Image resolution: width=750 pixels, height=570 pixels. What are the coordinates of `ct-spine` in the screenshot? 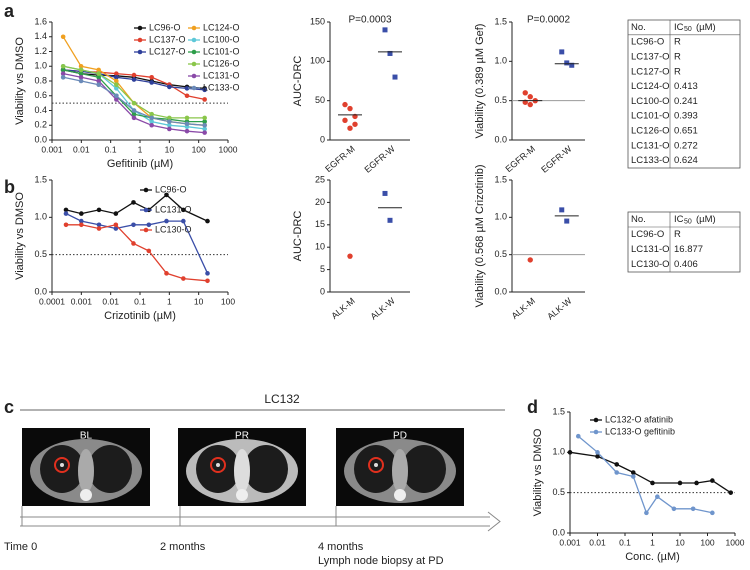 It's located at (400, 495).